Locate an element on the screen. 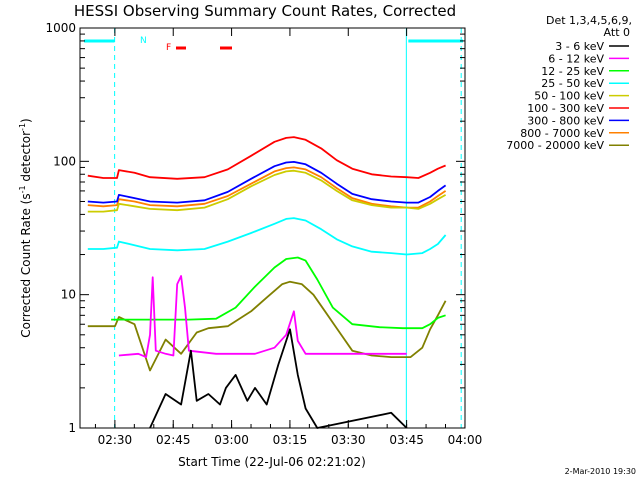 The height and width of the screenshot is (480, 640). y-axis-label-sup1: -1 is located at coordinates (22, 189).